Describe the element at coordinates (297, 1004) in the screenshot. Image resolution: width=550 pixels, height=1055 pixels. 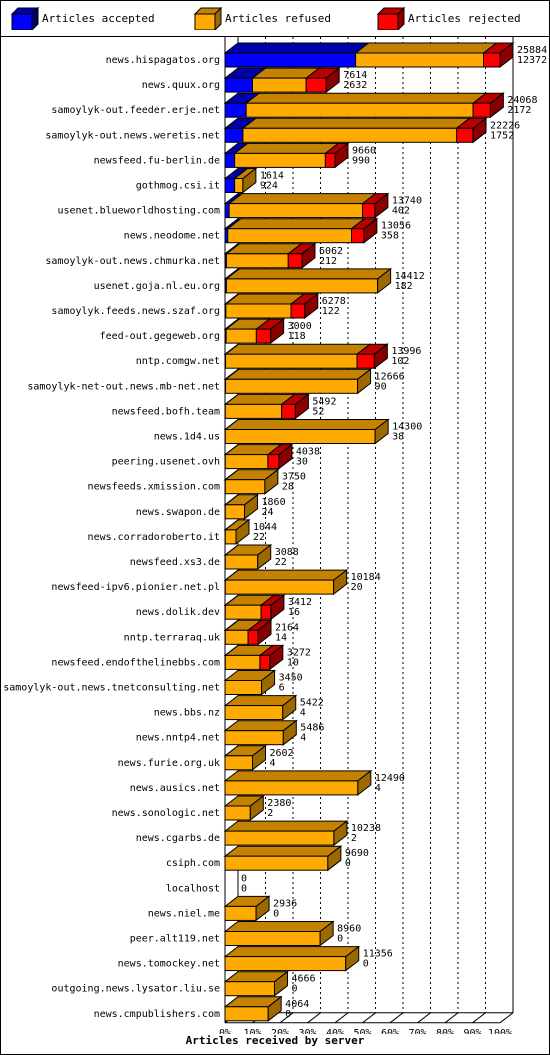
I see `data-label-total: 4064` at that location.